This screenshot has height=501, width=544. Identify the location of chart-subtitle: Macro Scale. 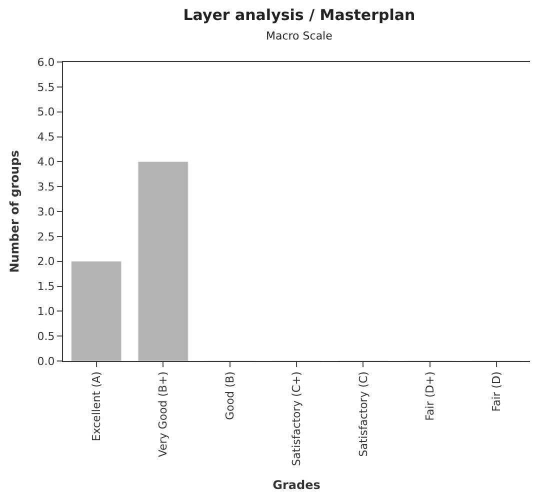
(299, 36).